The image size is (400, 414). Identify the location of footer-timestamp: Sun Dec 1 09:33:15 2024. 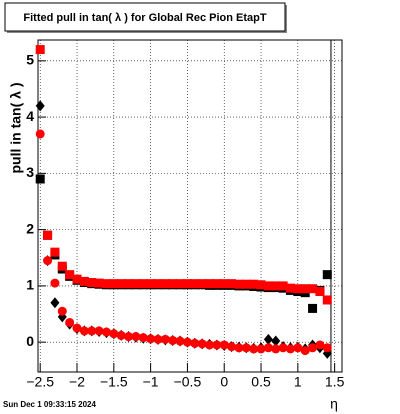
(49, 404).